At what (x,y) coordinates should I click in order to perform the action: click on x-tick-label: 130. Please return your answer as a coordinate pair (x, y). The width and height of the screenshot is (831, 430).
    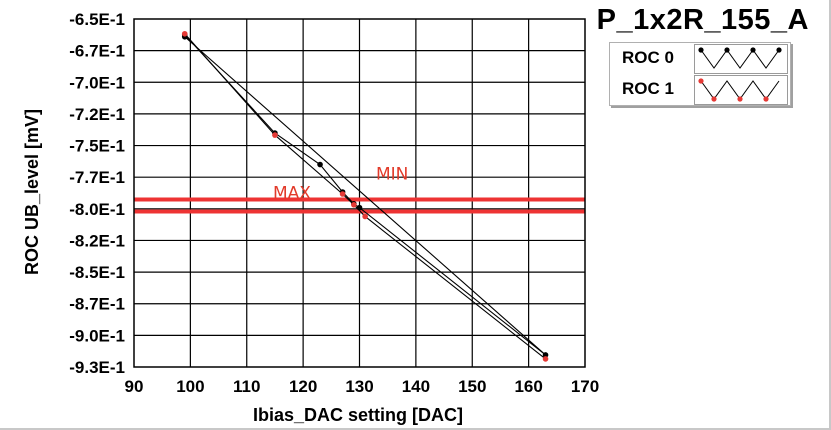
    Looking at the image, I should click on (359, 386).